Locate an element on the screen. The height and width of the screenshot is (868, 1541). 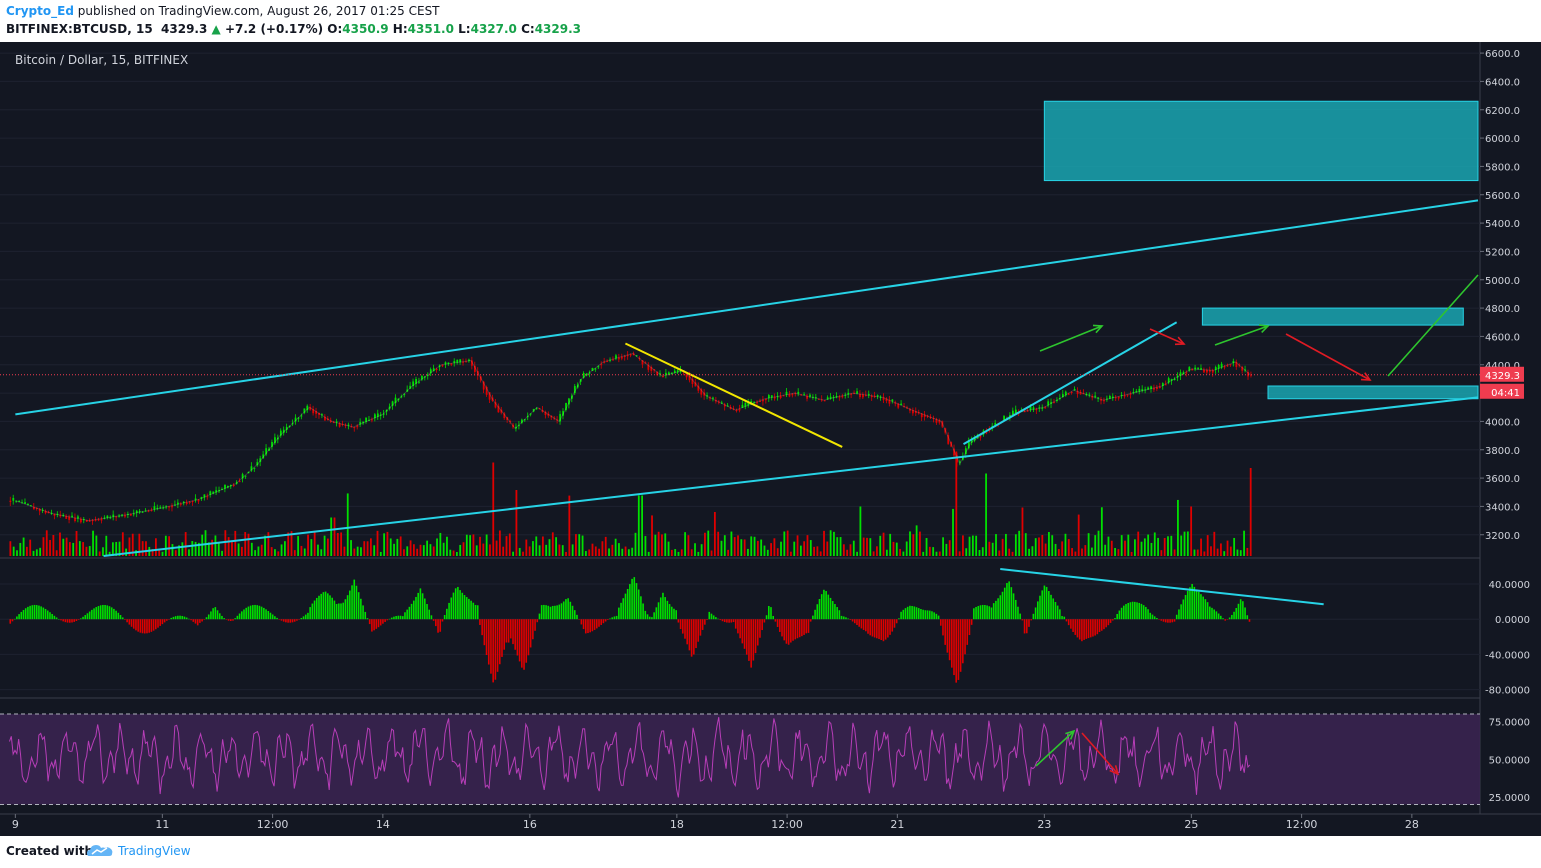
rsi-pane is located at coordinates (740, 759).